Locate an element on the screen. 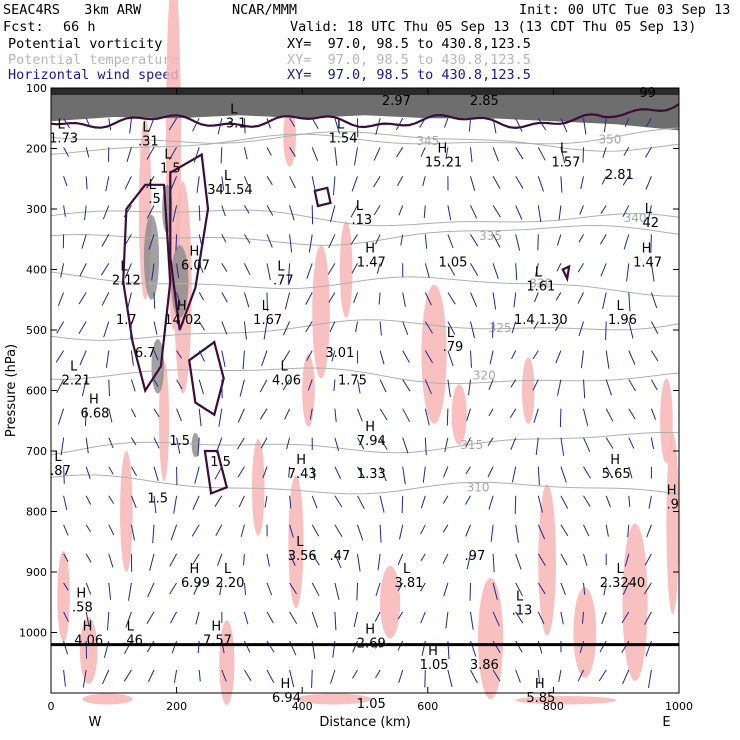 Image resolution: width=740 pixels, height=740 pixels. extremum-value: 1.5 is located at coordinates (170, 169).